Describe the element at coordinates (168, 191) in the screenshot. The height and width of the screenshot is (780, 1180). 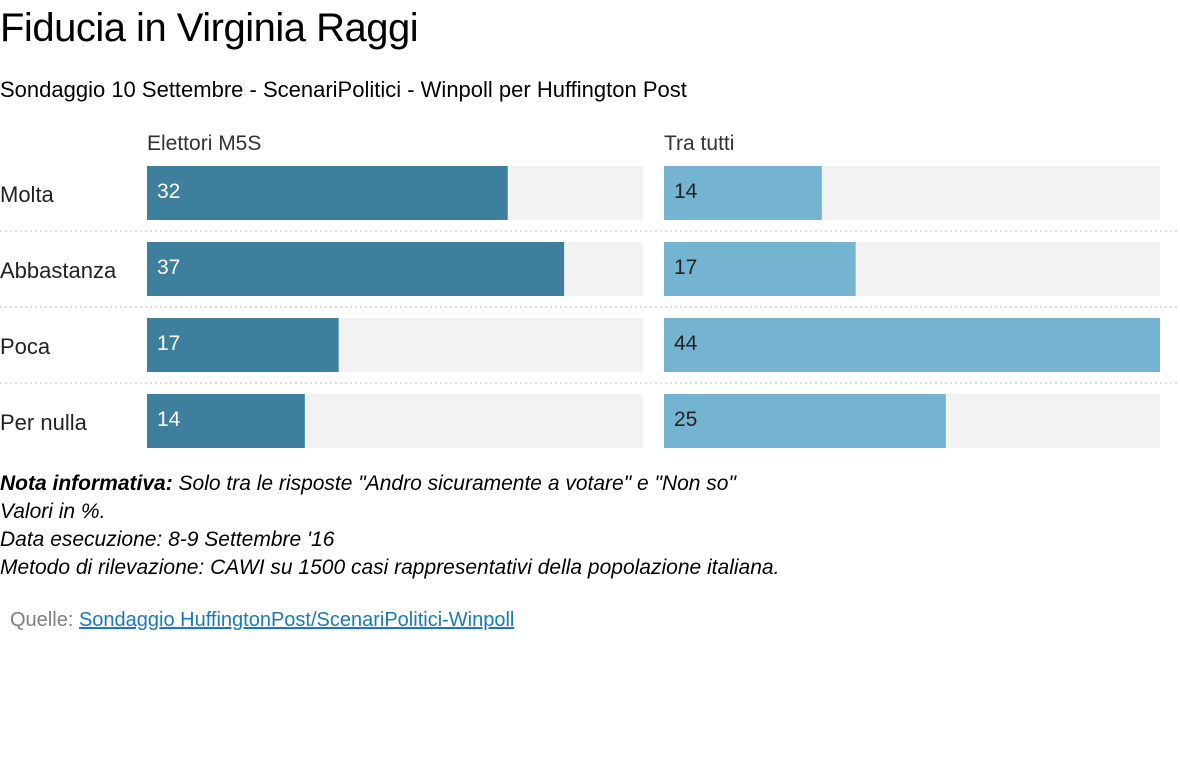
I see `bar-value-label: 32` at that location.